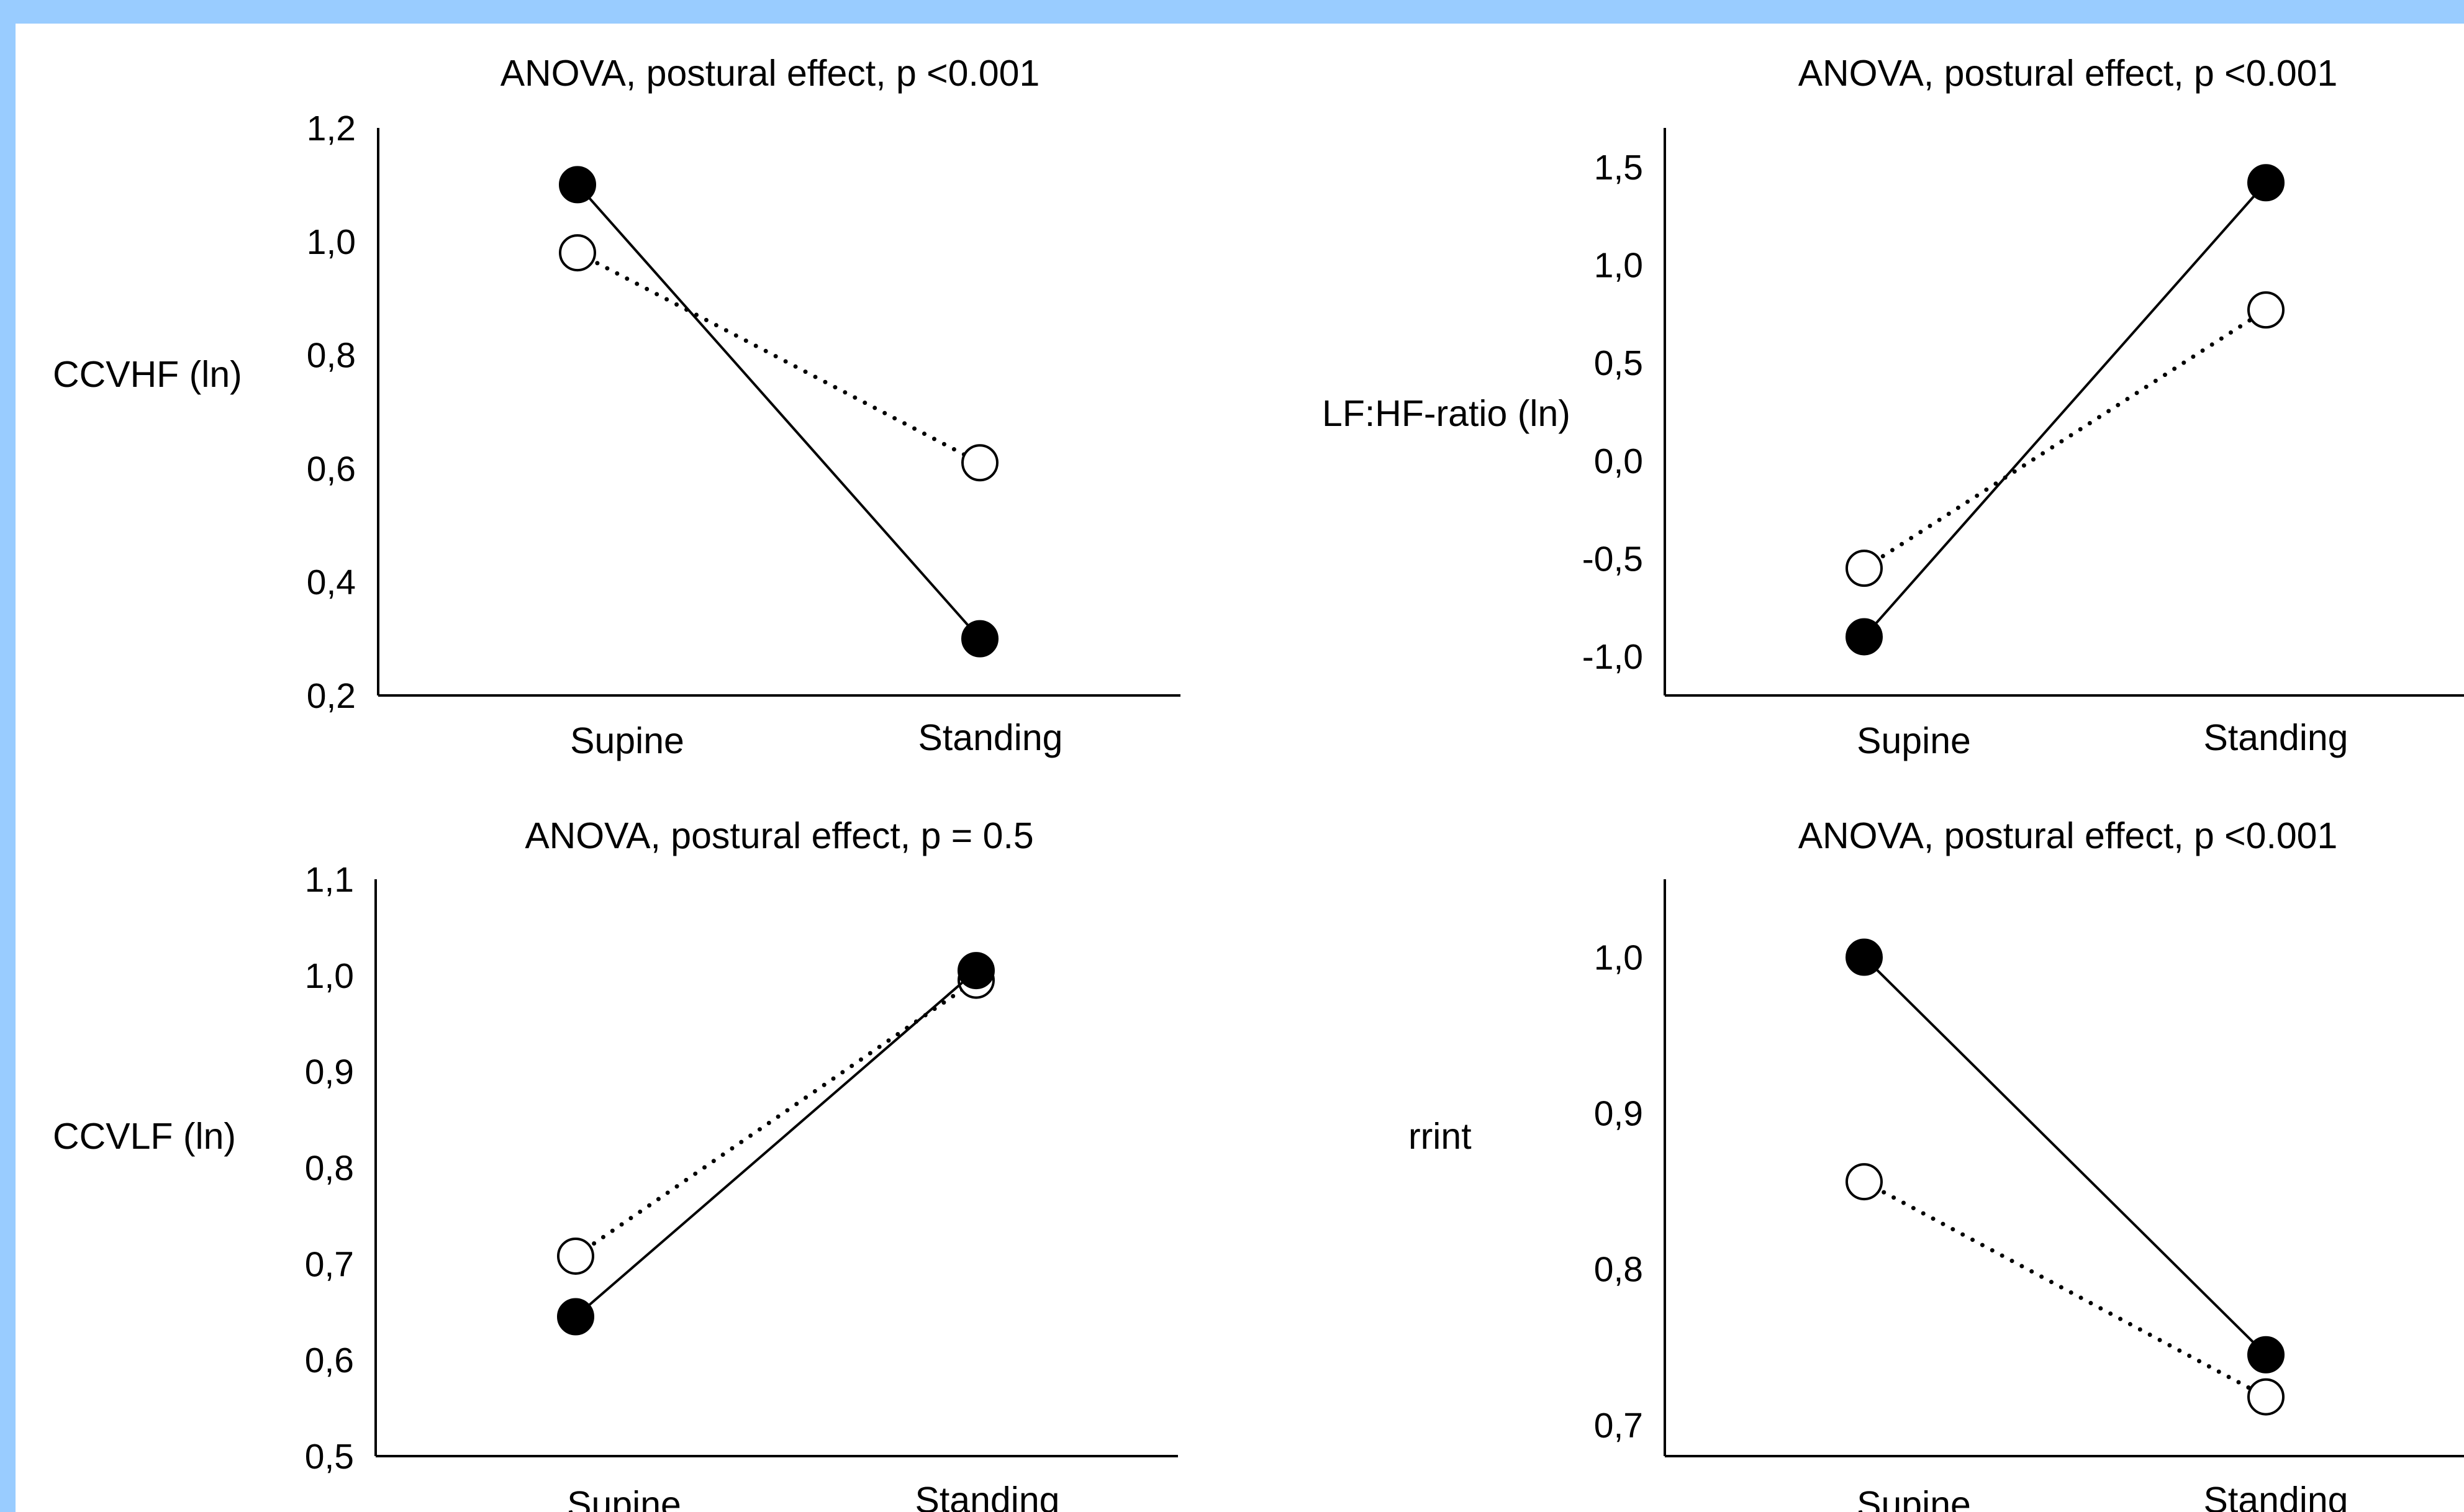 The image size is (2464, 1512). I want to click on panel-4-y-tick-label: 1,0, so click(1618, 958).